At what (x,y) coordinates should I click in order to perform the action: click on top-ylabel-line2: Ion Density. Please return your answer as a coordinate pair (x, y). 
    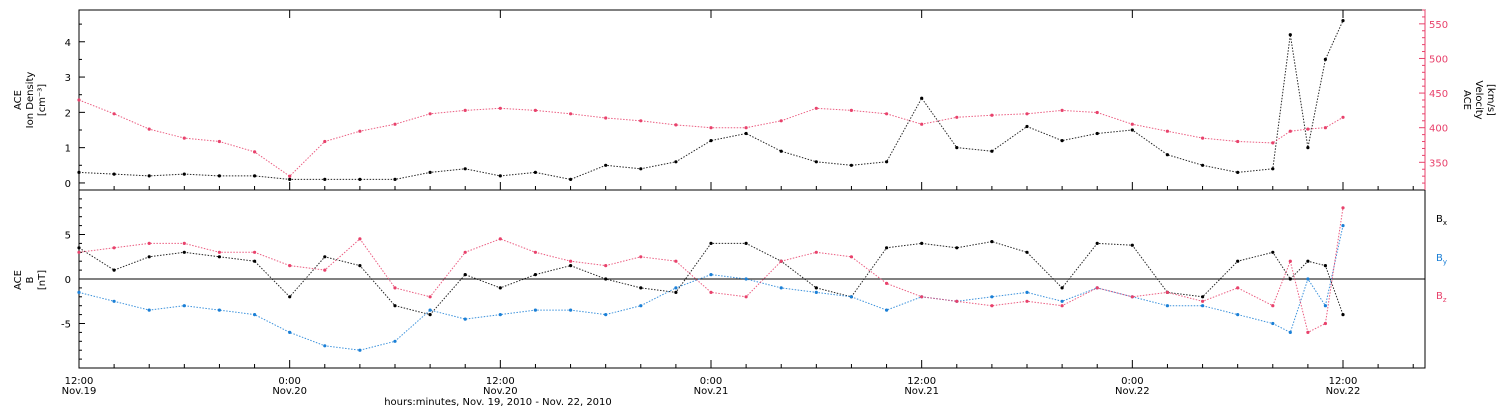
    Looking at the image, I should click on (30, 100).